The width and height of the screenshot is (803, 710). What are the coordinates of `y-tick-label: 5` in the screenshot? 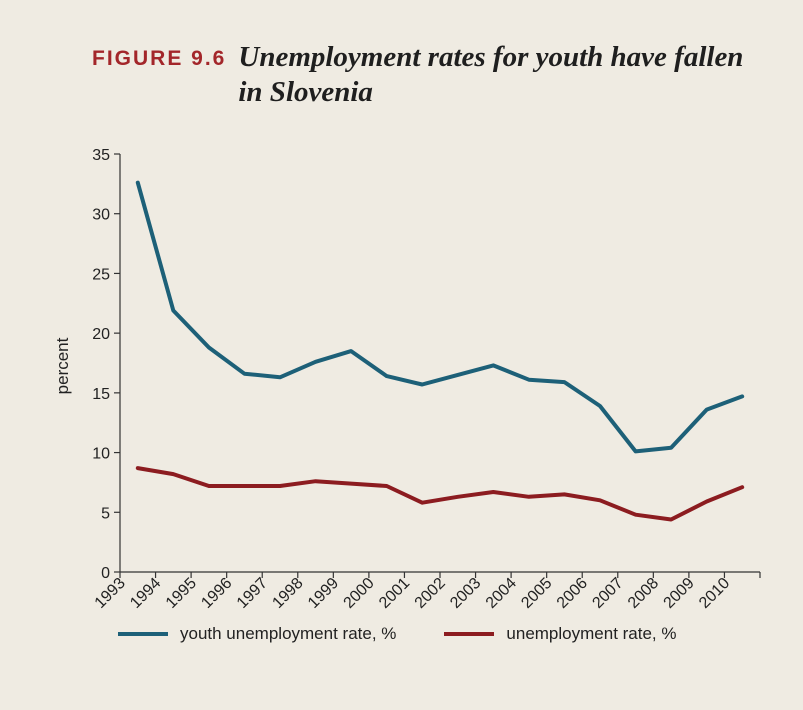 It's located at (105, 513).